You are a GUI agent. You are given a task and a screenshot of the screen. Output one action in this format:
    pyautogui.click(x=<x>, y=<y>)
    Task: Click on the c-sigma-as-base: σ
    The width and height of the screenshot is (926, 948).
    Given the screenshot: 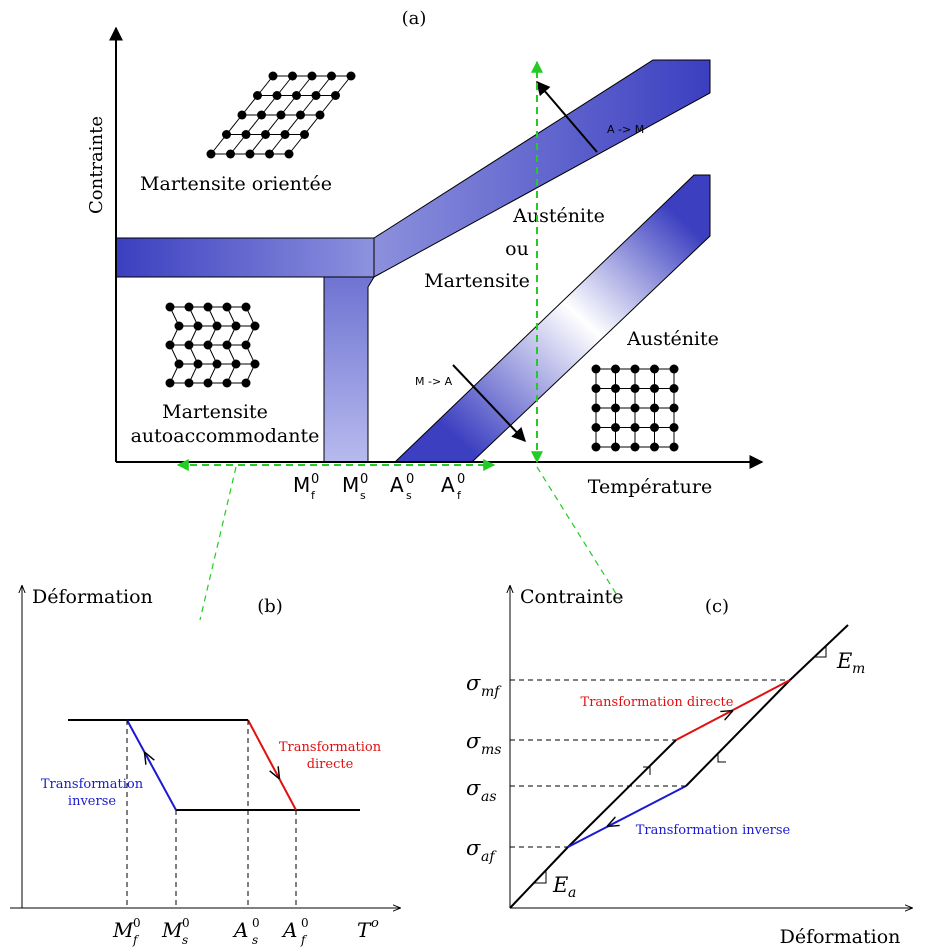 What is the action you would take?
    pyautogui.click(x=473, y=788)
    